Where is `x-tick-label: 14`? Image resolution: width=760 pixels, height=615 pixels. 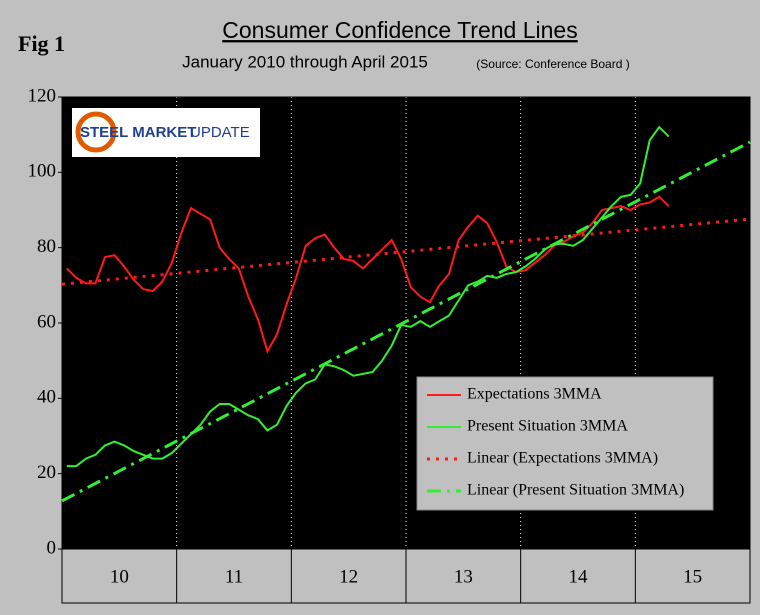
x-tick-label: 14 is located at coordinates (579, 576).